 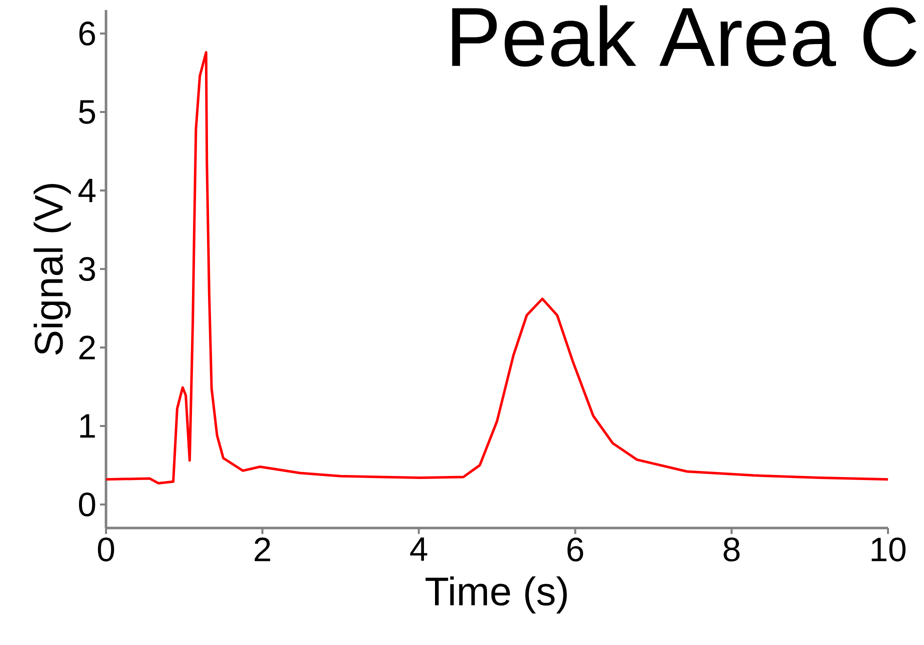 What do you see at coordinates (684, 36) in the screenshot?
I see `chart-title: Peak Area C` at bounding box center [684, 36].